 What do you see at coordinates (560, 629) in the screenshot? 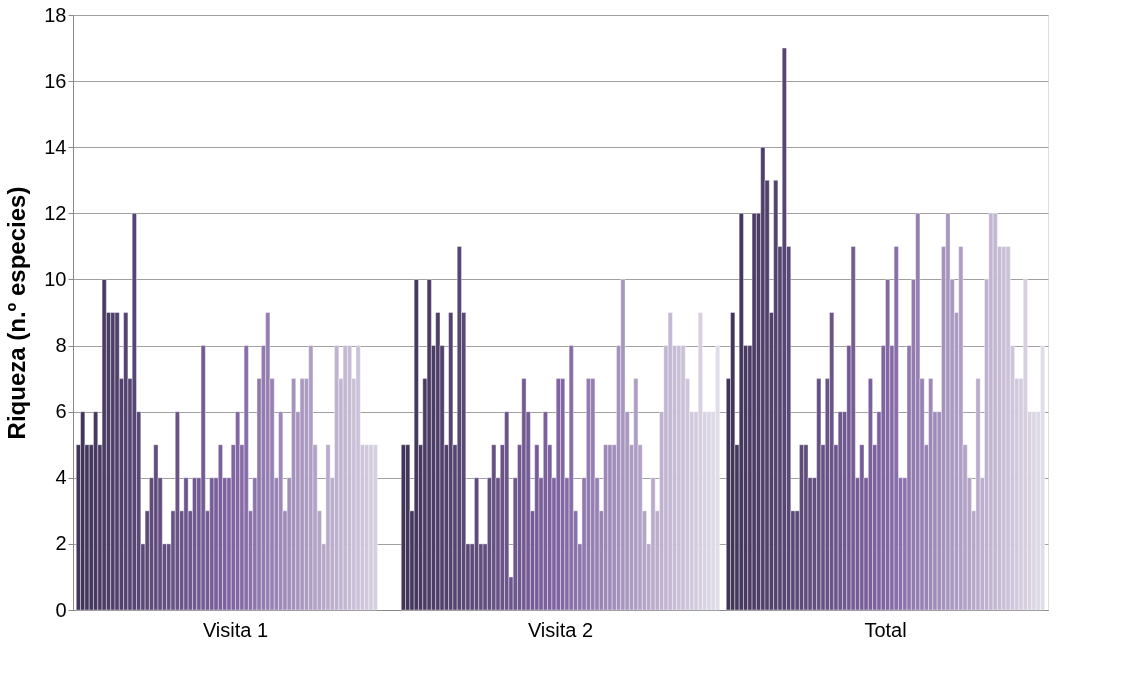
I see `x-tick-label: Visita 2` at bounding box center [560, 629].